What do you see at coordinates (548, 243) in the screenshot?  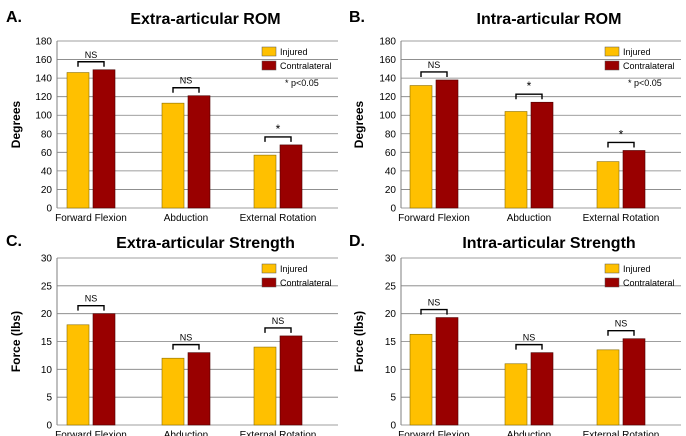 I see `chart-title: Intra-articular Strength` at bounding box center [548, 243].